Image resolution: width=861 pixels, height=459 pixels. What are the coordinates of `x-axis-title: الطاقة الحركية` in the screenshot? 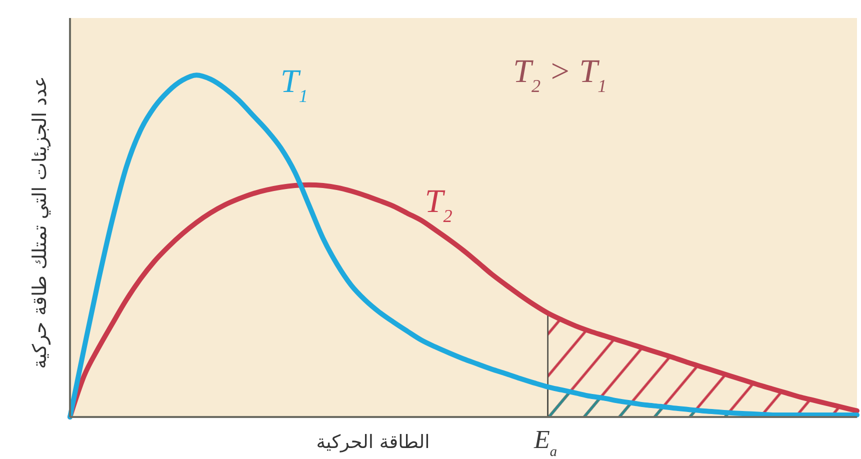 It's located at (373, 442).